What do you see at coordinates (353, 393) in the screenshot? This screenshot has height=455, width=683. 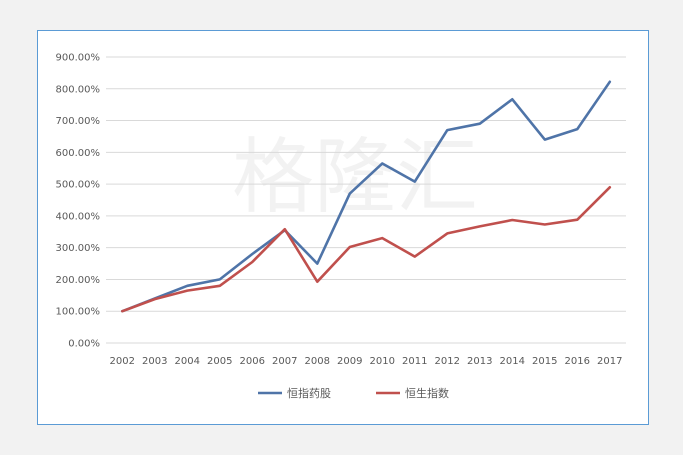 I see `legend: 恒指药股 恒生指数` at bounding box center [353, 393].